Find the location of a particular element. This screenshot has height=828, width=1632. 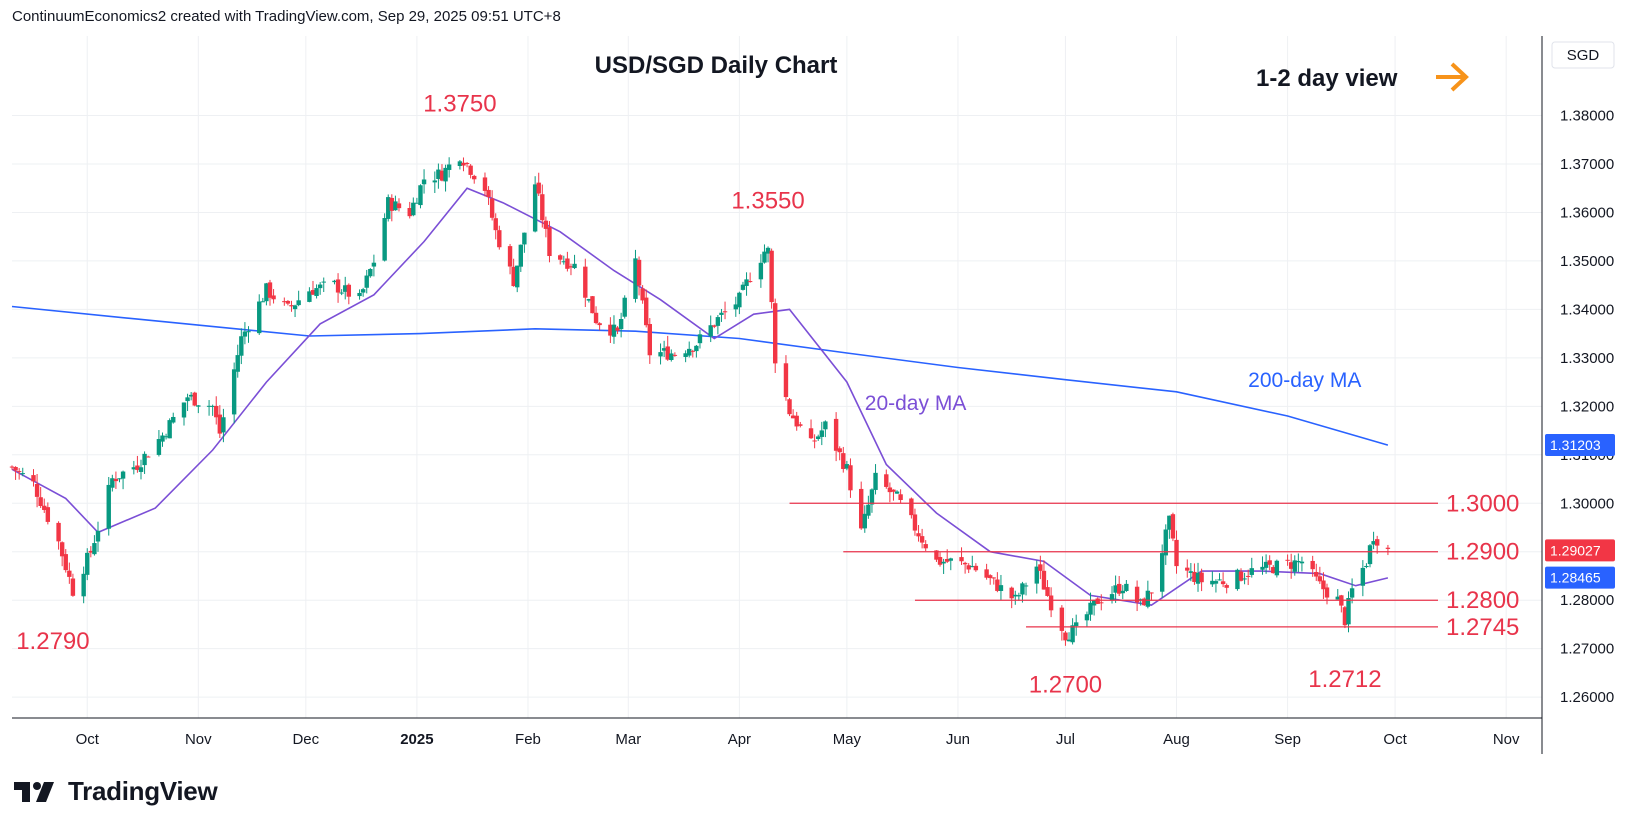

currency-tag is located at coordinates (1583, 55).